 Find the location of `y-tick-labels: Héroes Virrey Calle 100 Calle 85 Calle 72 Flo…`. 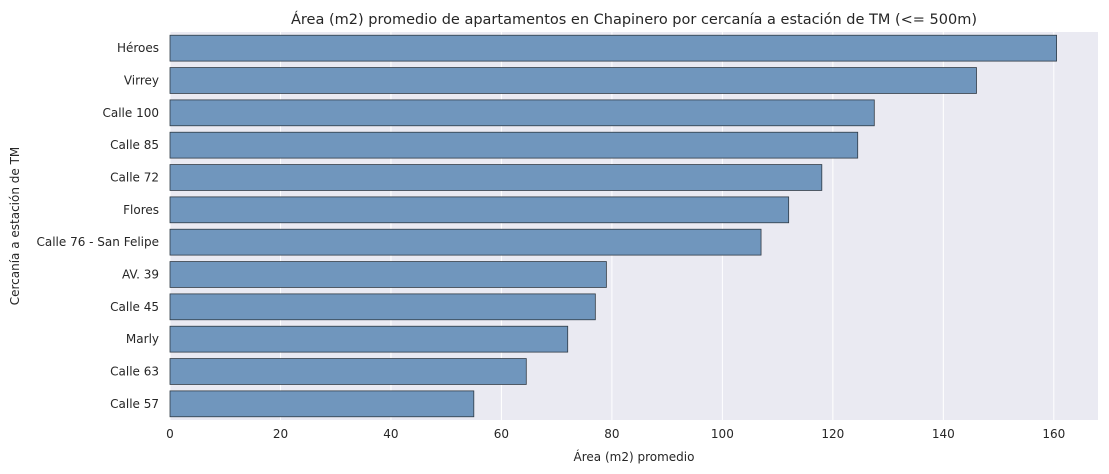

y-tick-labels: Héroes Virrey Calle 100 Calle 85 Calle 72 Flo… is located at coordinates (97, 226).